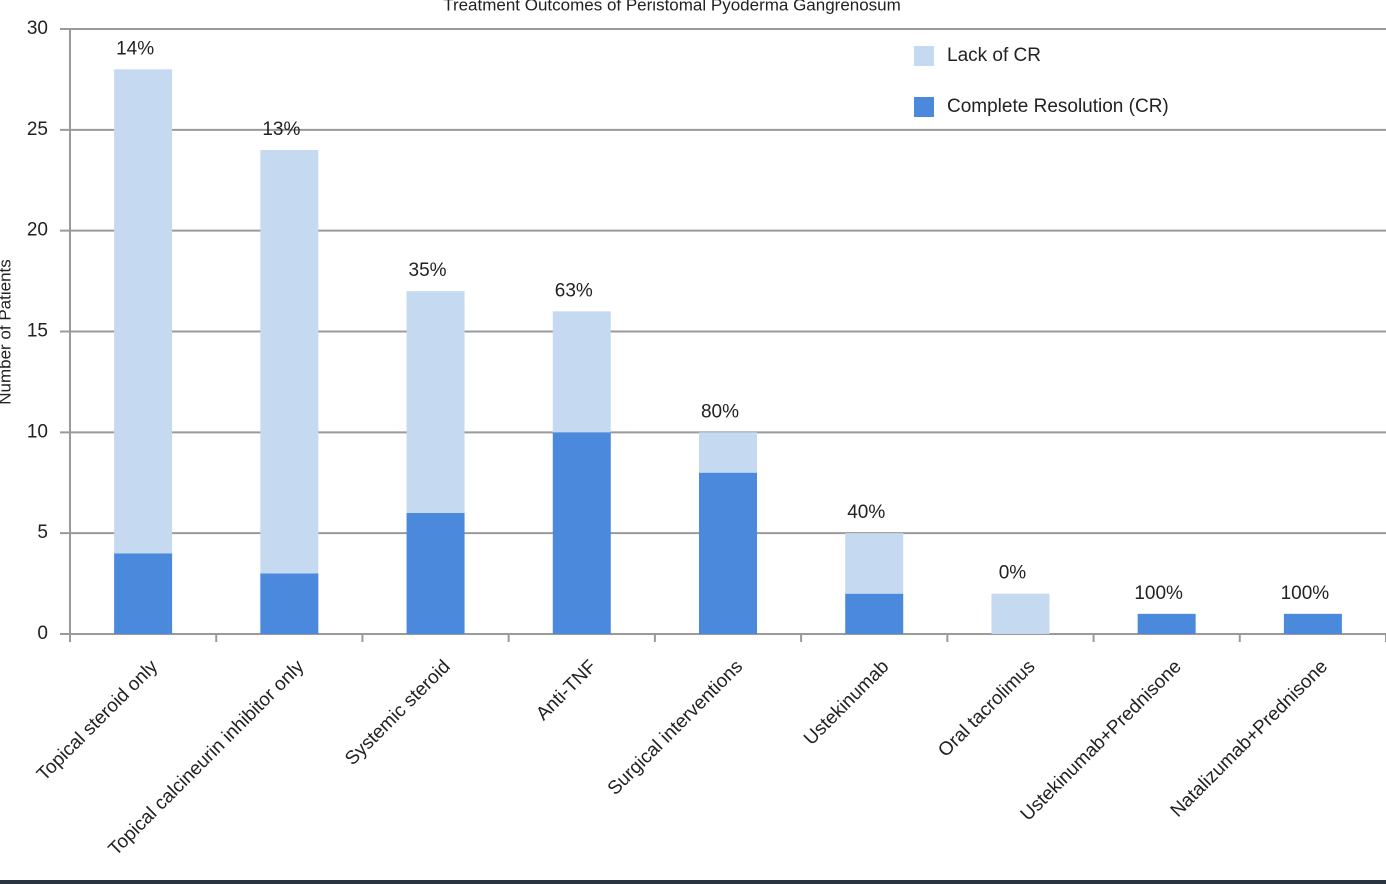 The image size is (1386, 884). Describe the element at coordinates (566, 690) in the screenshot. I see `x-tick-label: Anti-TNF` at that location.